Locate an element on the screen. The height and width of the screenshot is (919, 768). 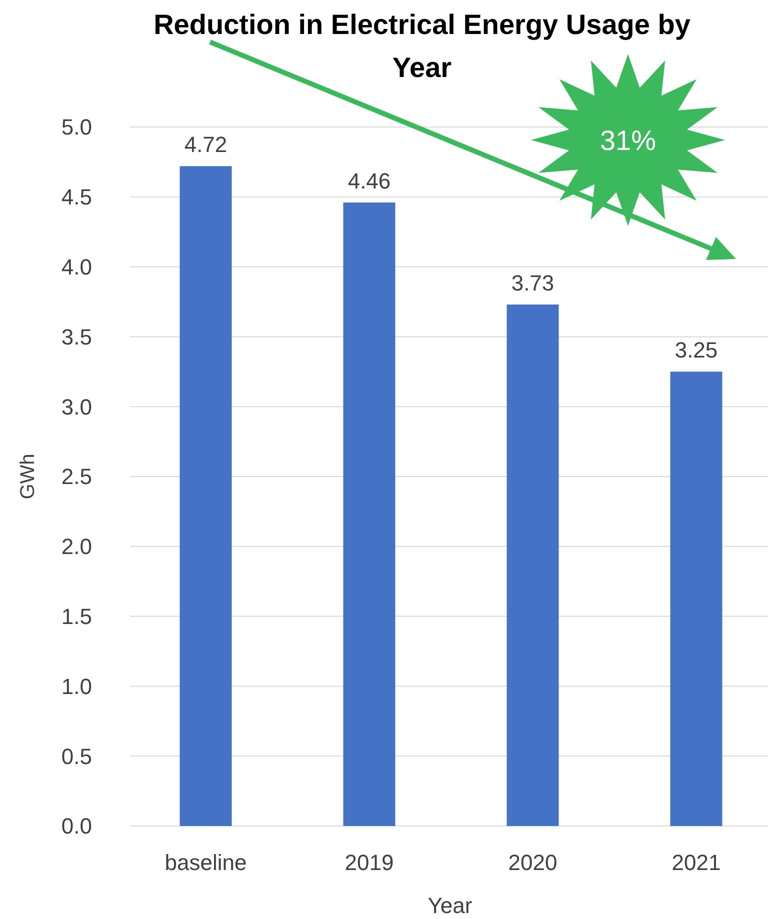
y-tick-label: 2.0 is located at coordinates (76, 547).